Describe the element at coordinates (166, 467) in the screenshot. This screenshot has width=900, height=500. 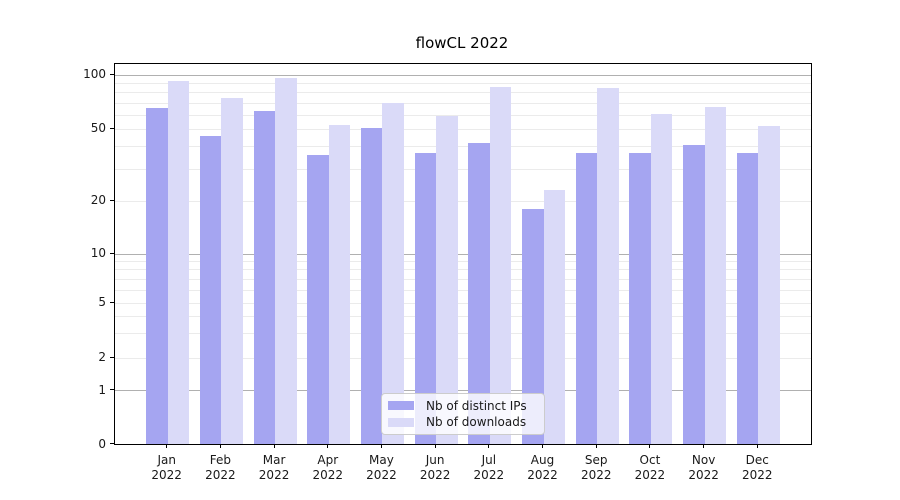
I see `x-tick-label-jan: Jan 2022` at that location.